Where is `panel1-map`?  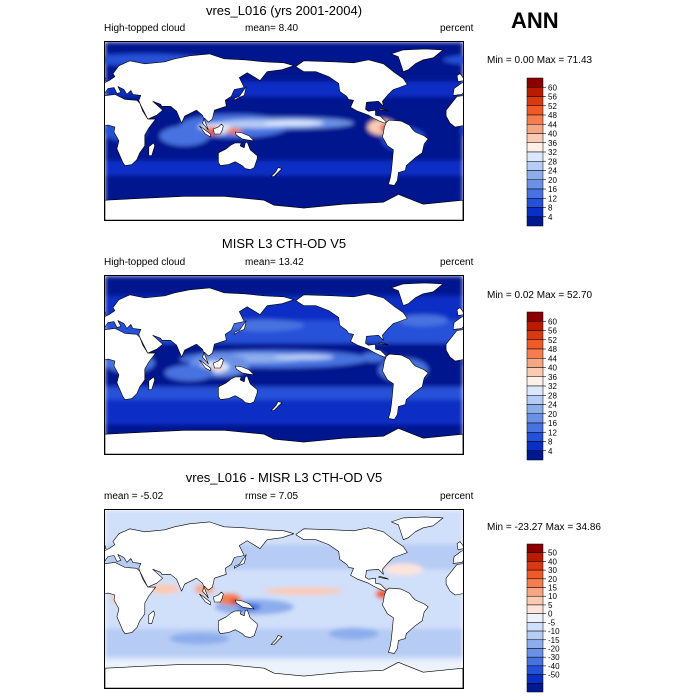 panel1-map is located at coordinates (284, 131).